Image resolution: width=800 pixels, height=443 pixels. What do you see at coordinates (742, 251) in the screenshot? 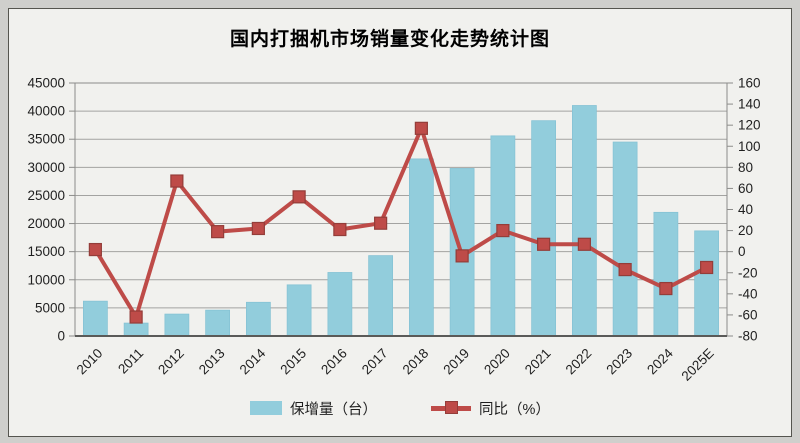
I see `right-axis-label: 0` at bounding box center [742, 251].